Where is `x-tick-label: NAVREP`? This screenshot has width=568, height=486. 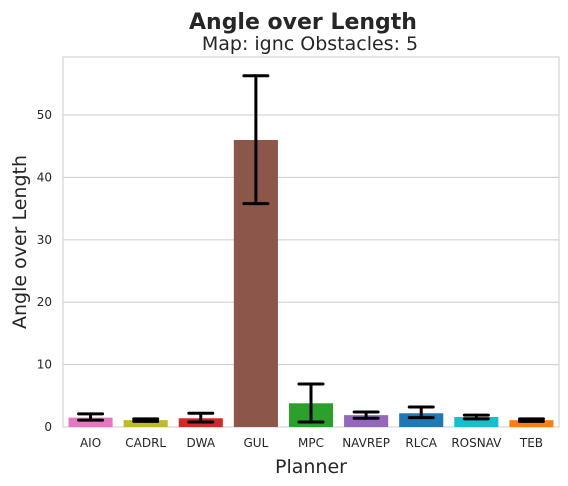 x-tick-label: NAVREP is located at coordinates (366, 443).